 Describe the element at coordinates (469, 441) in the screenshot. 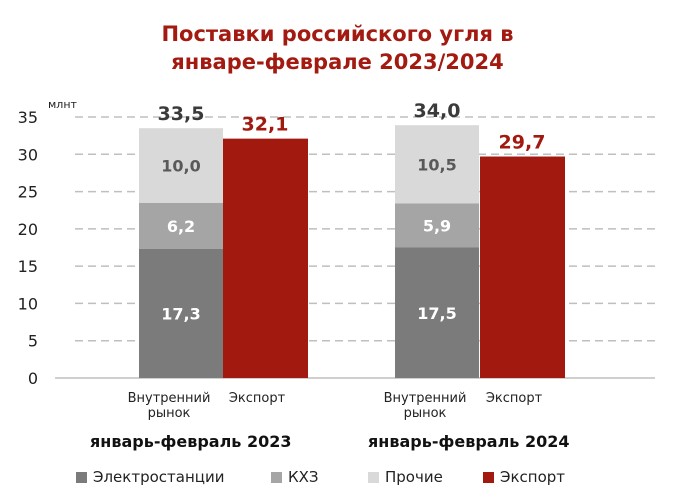

I see `group-label-2024: январь-февраль 2024` at that location.